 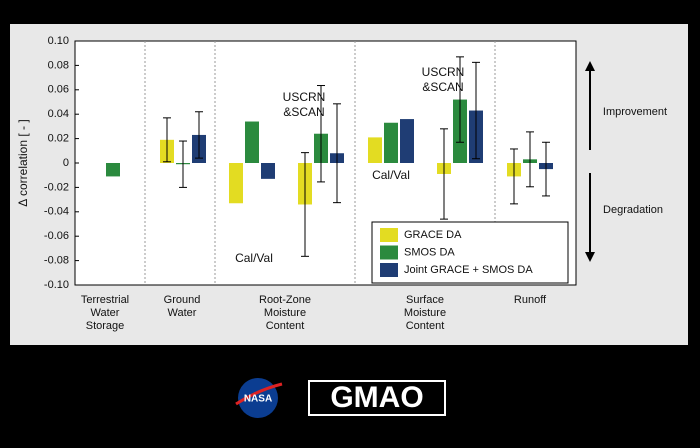 What do you see at coordinates (23, 162) in the screenshot?
I see `y-axis-title: Δ correlation [ - ]` at bounding box center [23, 162].